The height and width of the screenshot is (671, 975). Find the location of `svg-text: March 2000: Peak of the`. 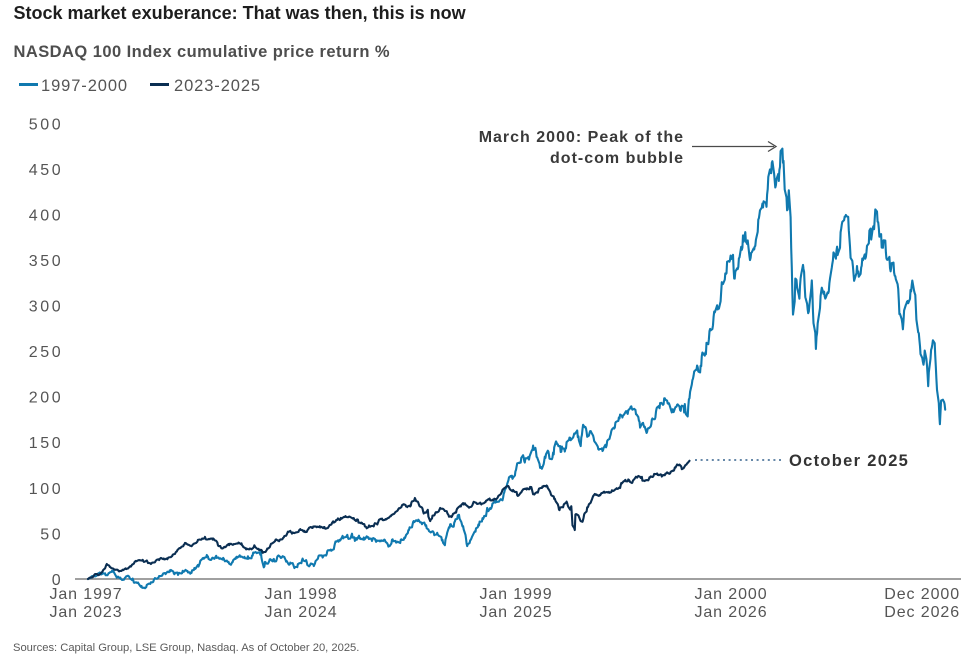

svg-text: March 2000: Peak of the is located at coordinates (581, 137).